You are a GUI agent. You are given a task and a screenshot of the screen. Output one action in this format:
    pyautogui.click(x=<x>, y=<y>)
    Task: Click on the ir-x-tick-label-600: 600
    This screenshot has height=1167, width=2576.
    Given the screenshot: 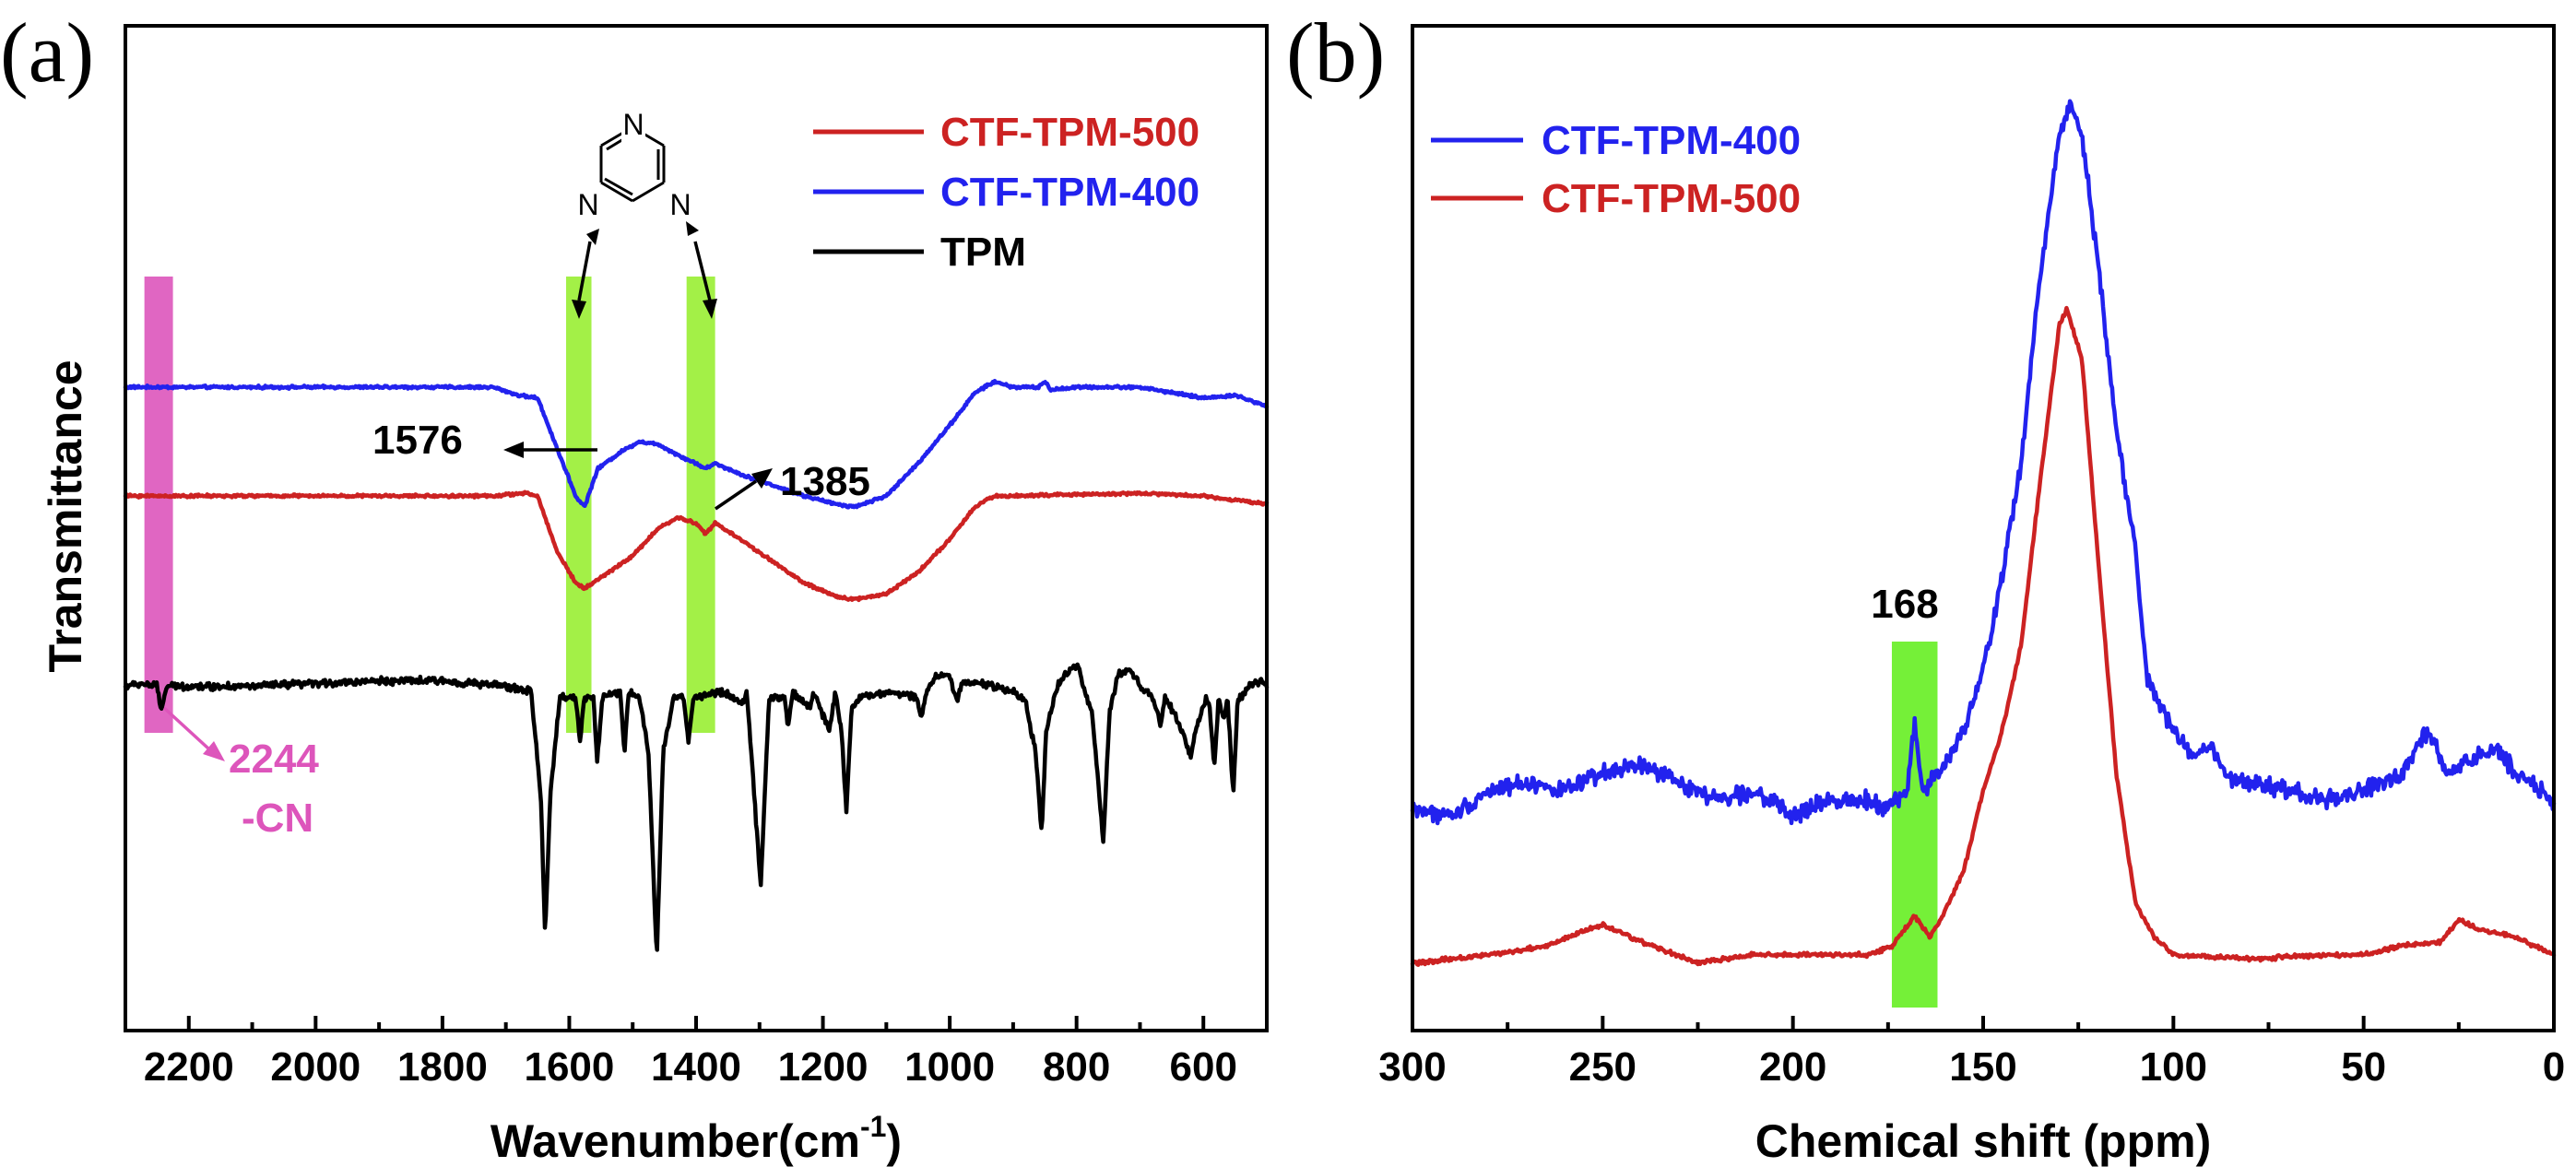 What is the action you would take?
    pyautogui.click(x=1203, y=1067)
    